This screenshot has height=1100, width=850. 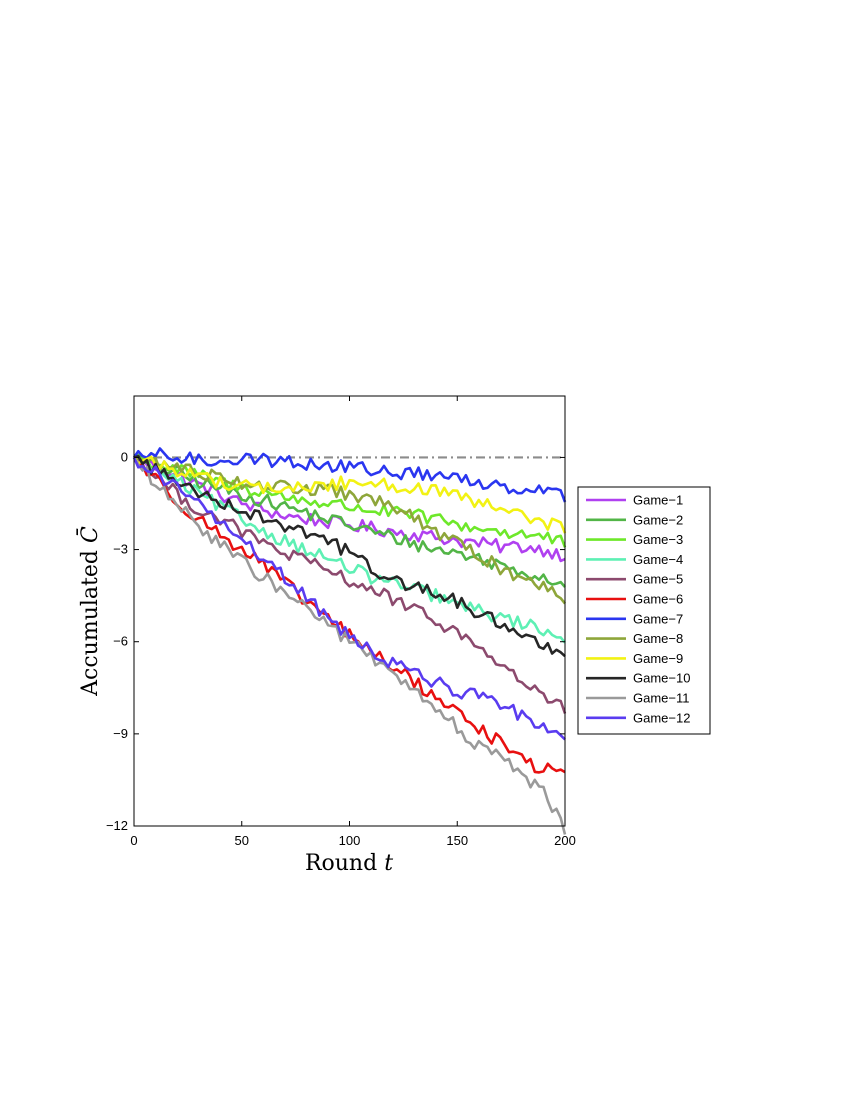 What do you see at coordinates (90, 623) in the screenshot?
I see `y-axis-title-text: Accumulated` at bounding box center [90, 623].